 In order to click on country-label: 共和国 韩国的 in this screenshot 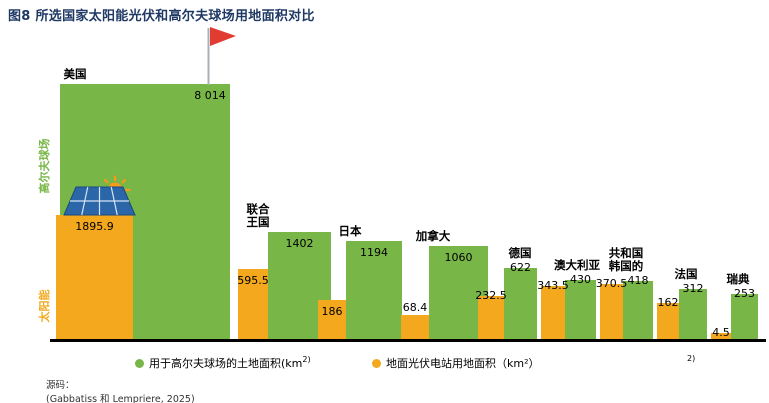, I will do `click(626, 259)`.